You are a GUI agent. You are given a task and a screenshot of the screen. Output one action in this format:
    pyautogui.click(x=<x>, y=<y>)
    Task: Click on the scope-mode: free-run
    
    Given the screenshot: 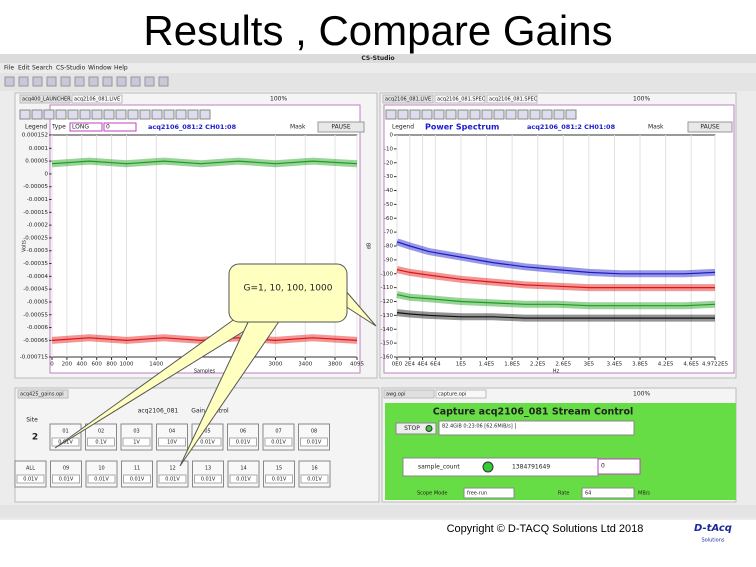 What is the action you would take?
    pyautogui.click(x=477, y=494)
    